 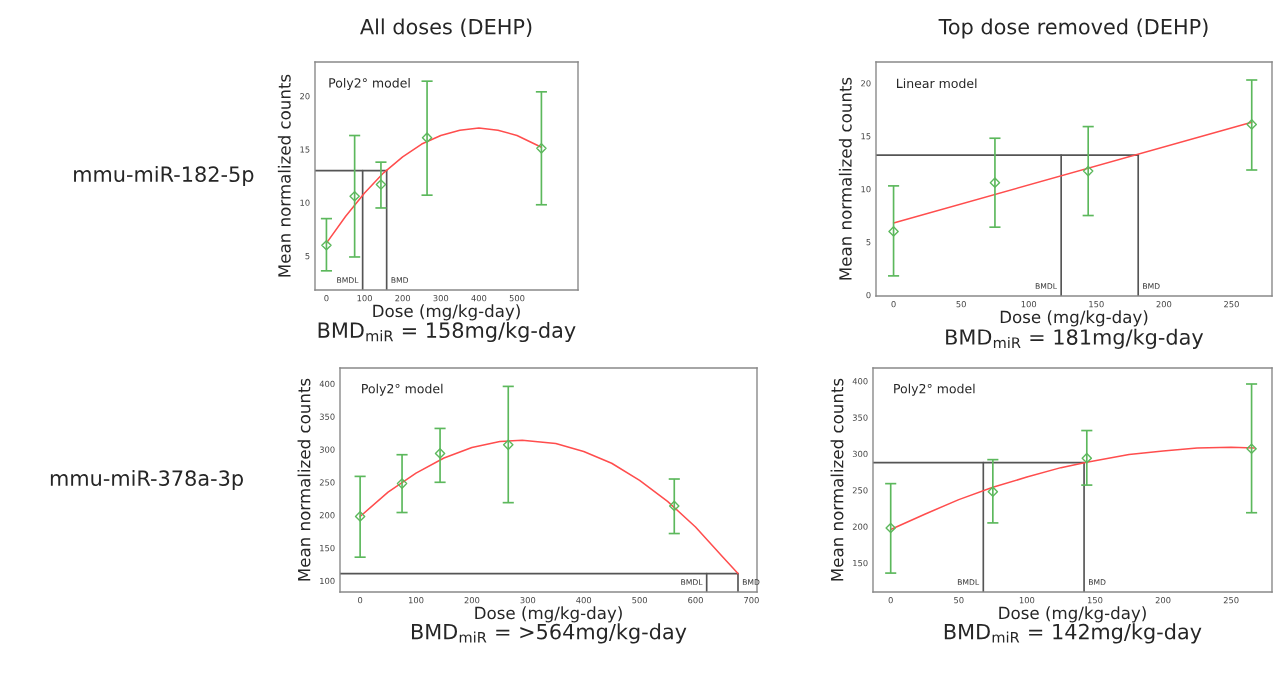 What do you see at coordinates (1075, 338) in the screenshot?
I see `text: BMD$_{miR}$ = 181mg/kg-day` at bounding box center [1075, 338].